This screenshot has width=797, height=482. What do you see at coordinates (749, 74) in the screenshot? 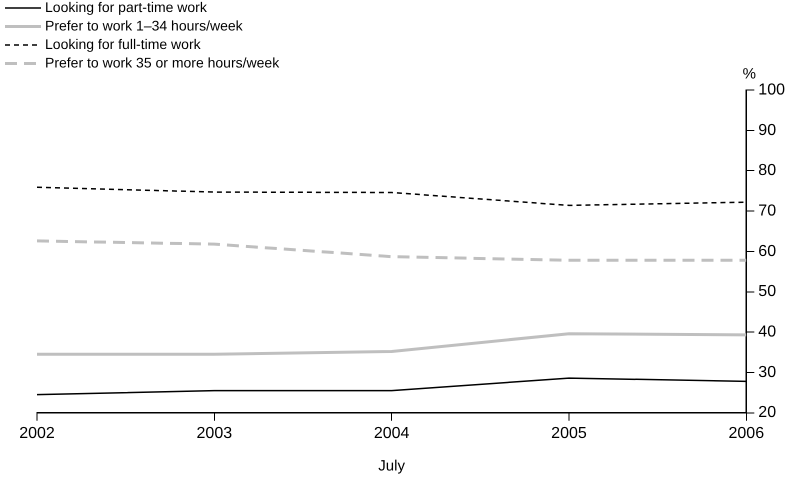
I see `y-axis-title: %` at bounding box center [749, 74].